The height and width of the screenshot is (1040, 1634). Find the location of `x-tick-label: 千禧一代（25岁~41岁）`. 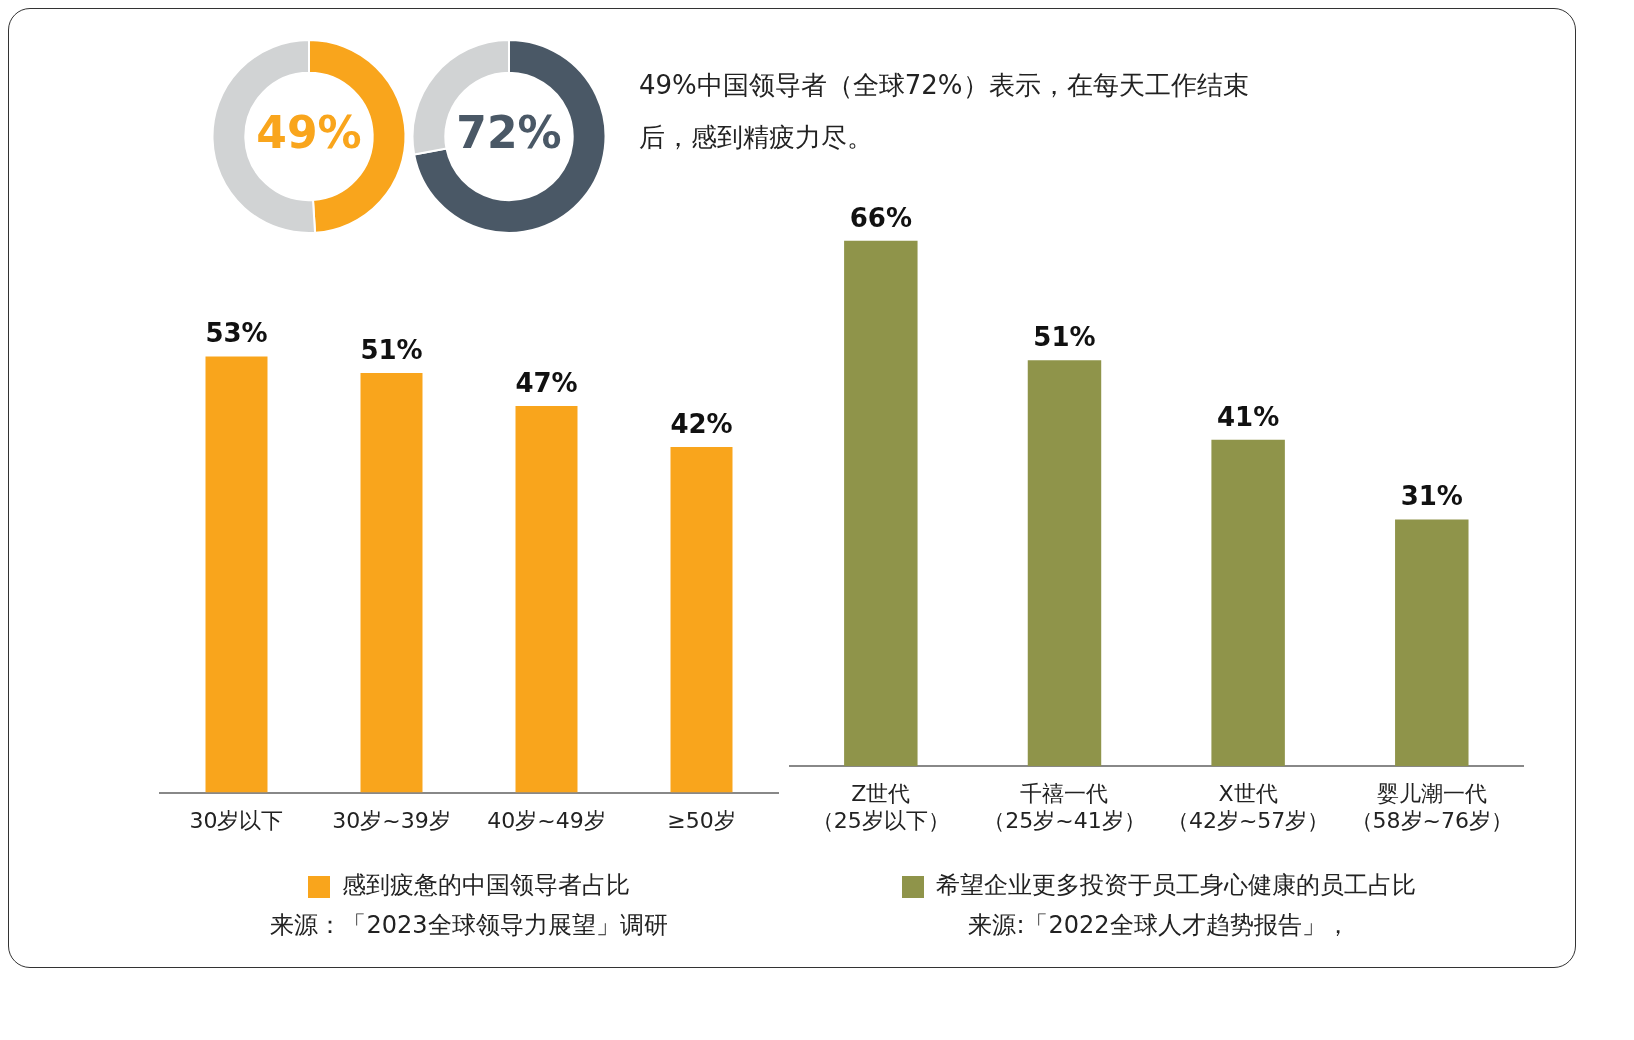

x-tick-label: 千禧一代（25岁~41岁） is located at coordinates (1064, 807).